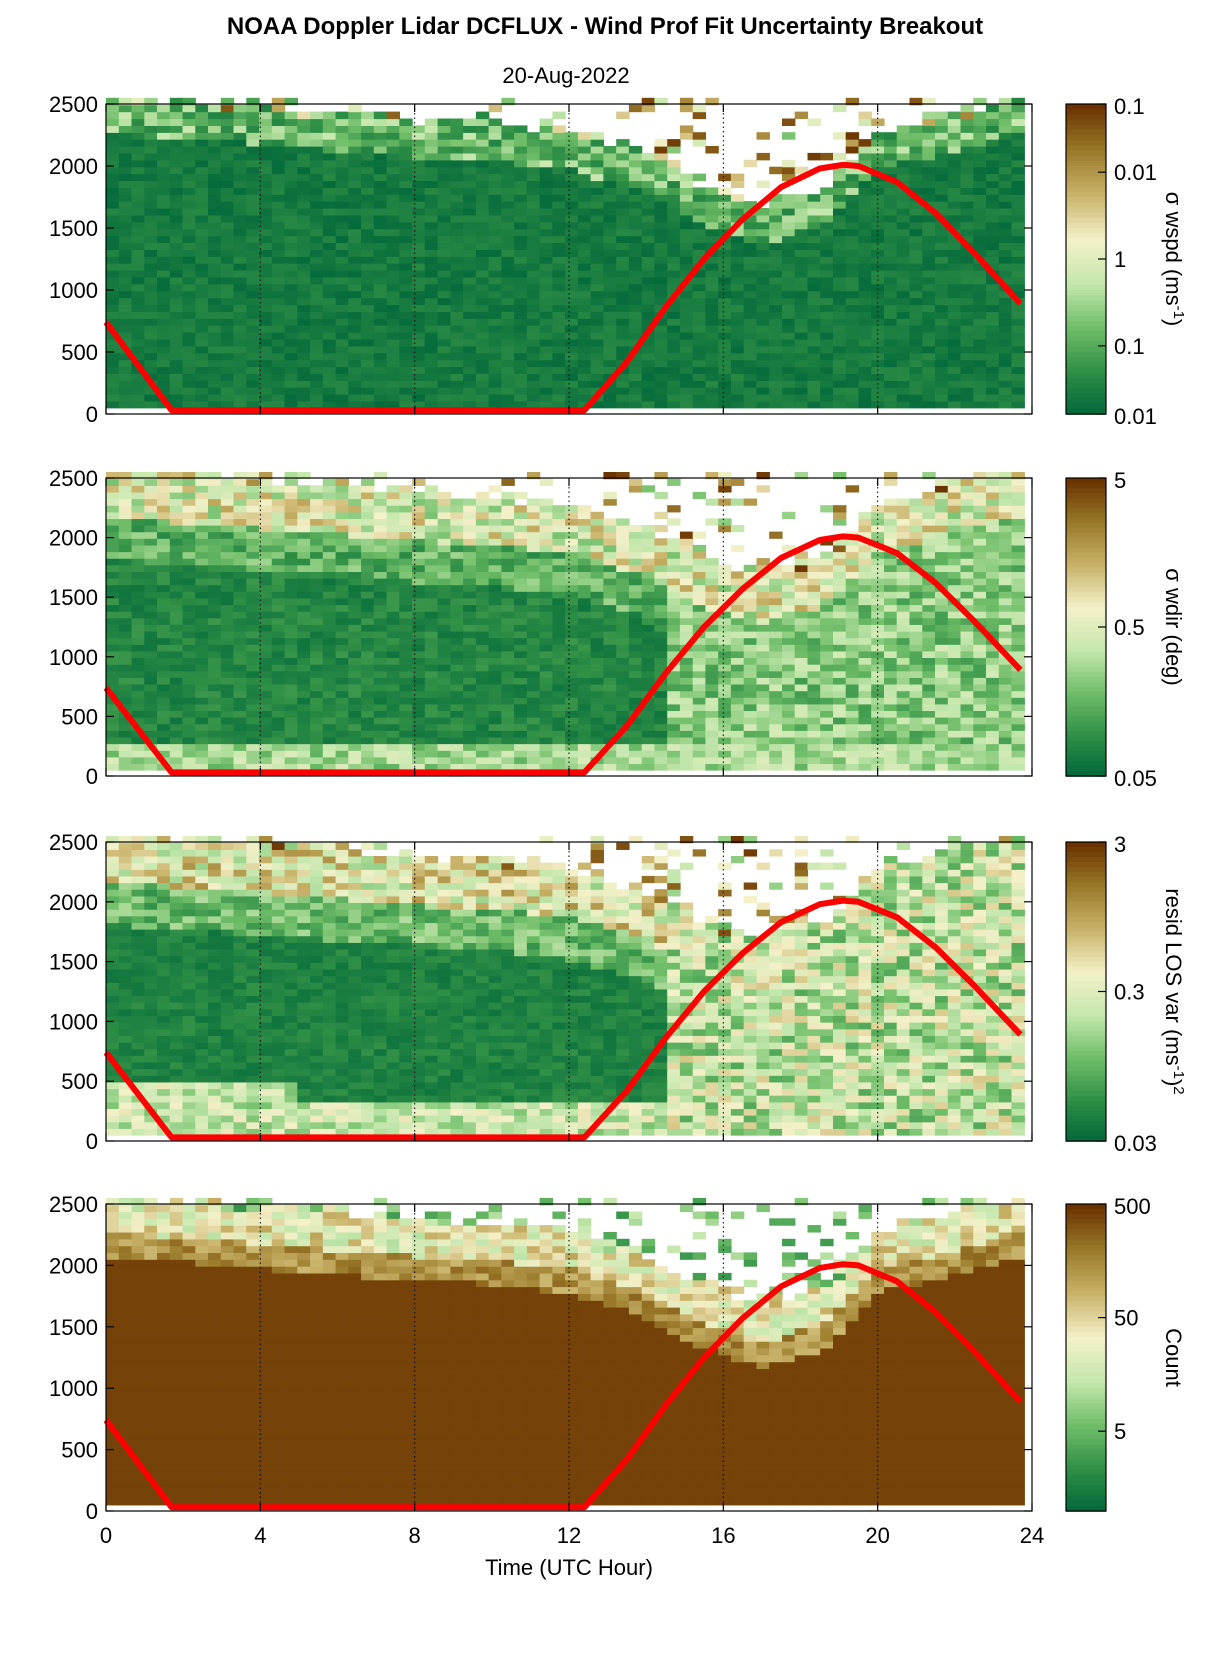  I want to click on colorbar-segment, so click(1086, 132).